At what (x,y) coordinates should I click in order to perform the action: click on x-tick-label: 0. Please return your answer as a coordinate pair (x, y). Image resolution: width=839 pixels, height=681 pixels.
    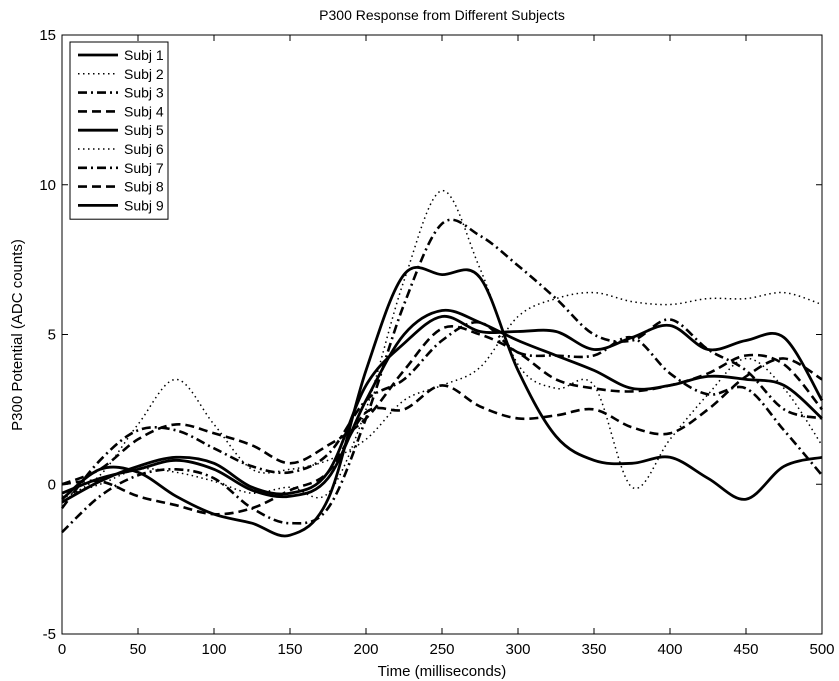
    Looking at the image, I should click on (62, 649).